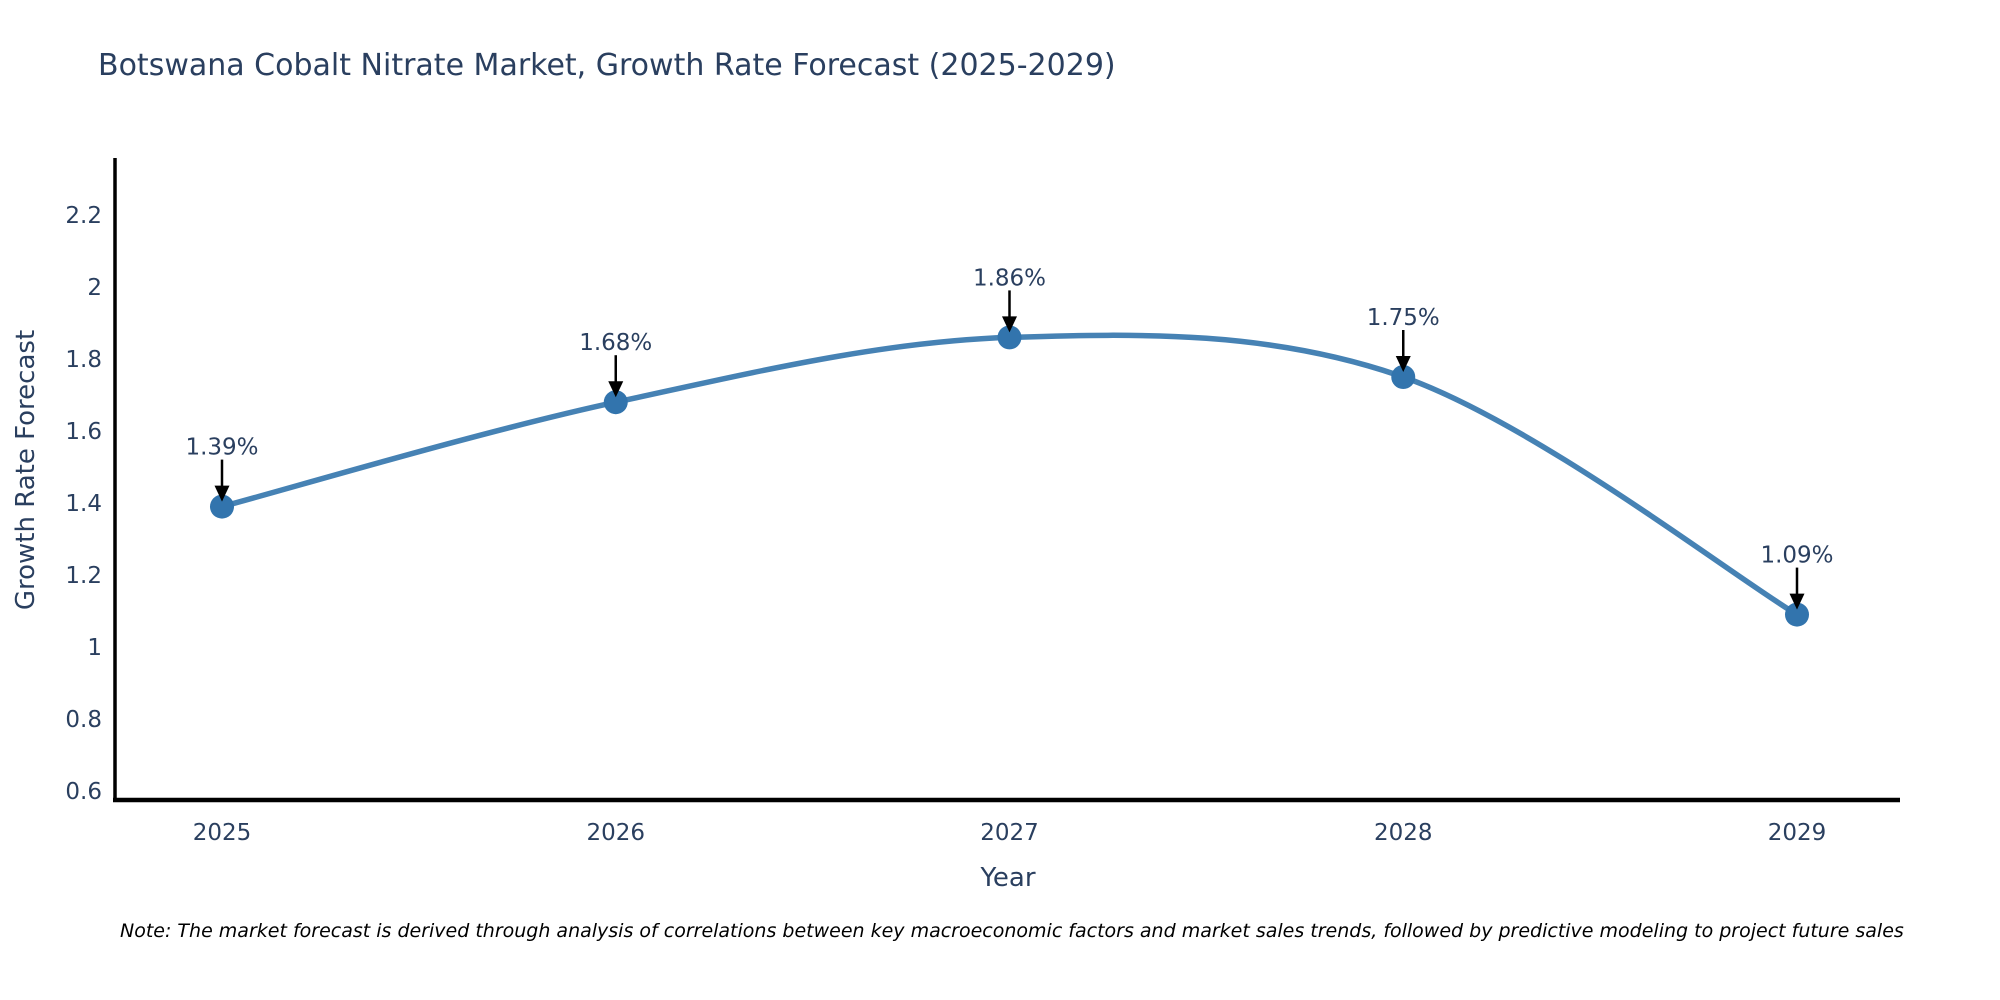 The width and height of the screenshot is (2000, 1000). I want to click on x-tick-label: 2025, so click(222, 833).